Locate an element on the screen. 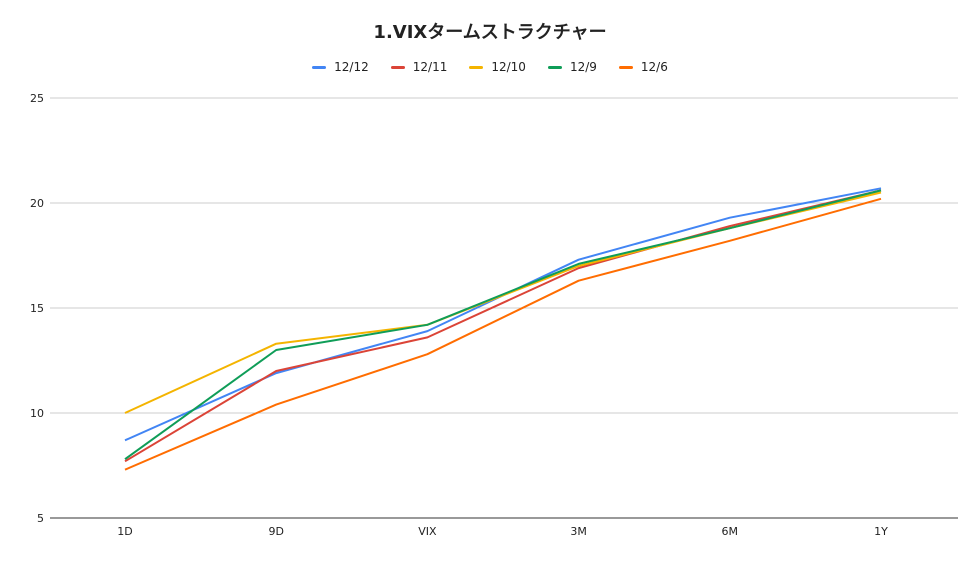 The width and height of the screenshot is (980, 561). legend-item: 12/12 is located at coordinates (340, 67).